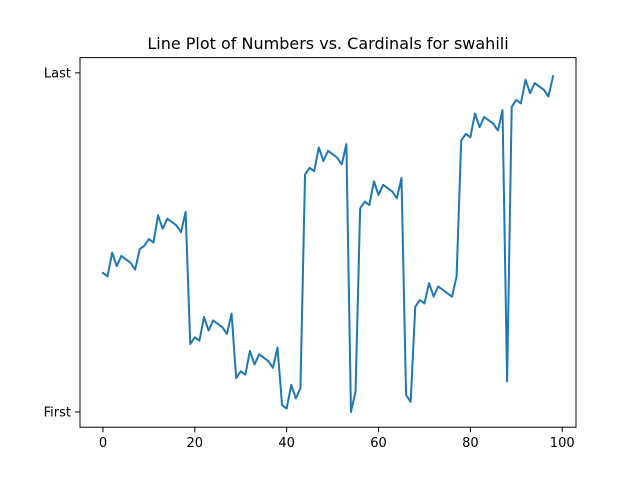 The width and height of the screenshot is (640, 480). Describe the element at coordinates (562, 443) in the screenshot. I see `x-tick-label: 100` at that location.